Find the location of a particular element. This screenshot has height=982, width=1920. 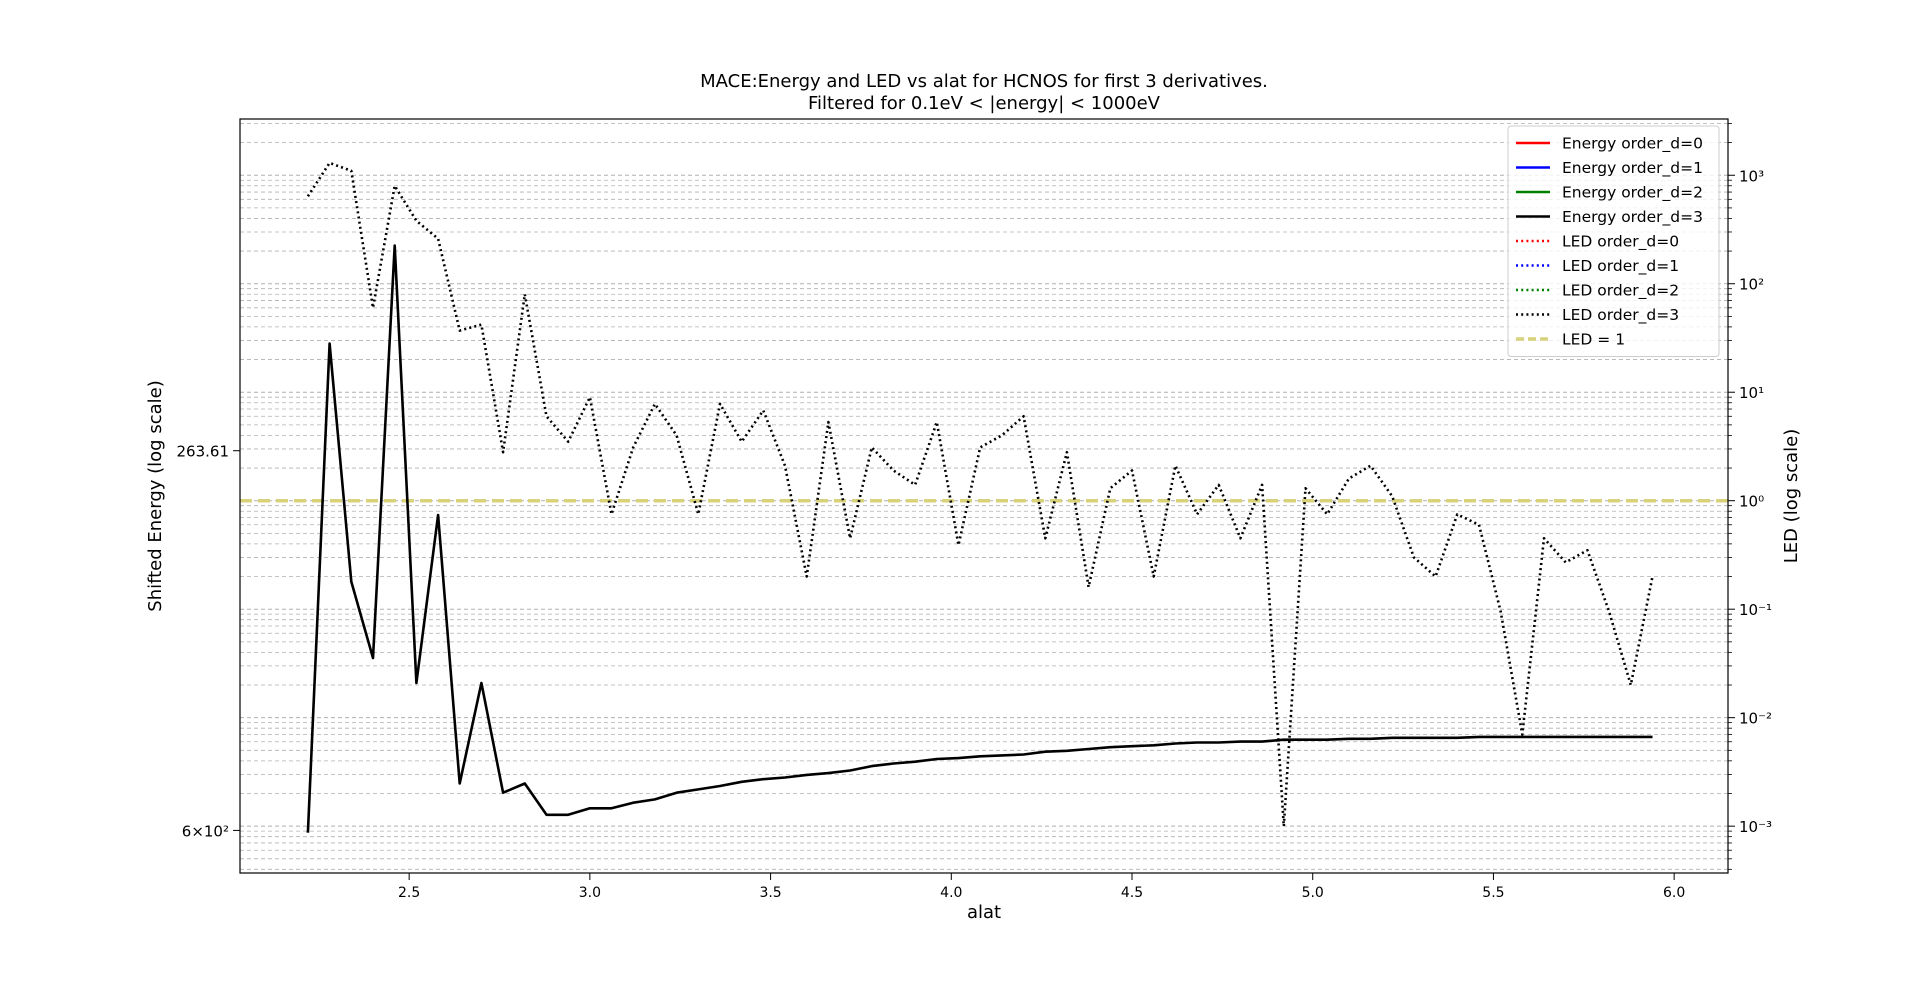

legend-label: LED = 1 is located at coordinates (1593, 340).